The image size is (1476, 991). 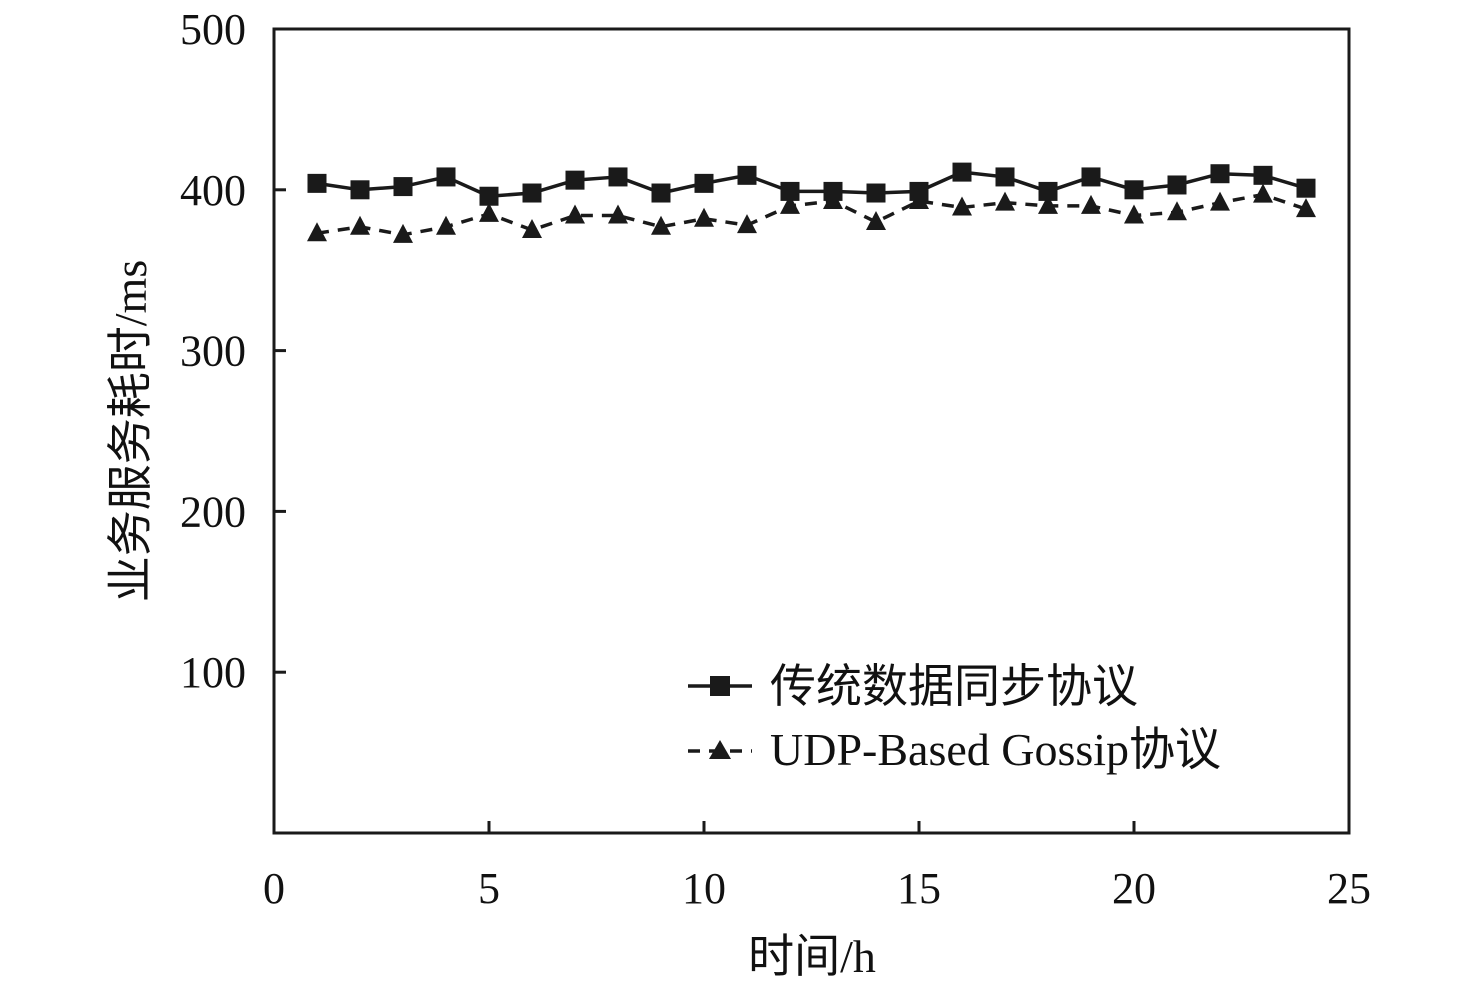 What do you see at coordinates (954, 718) in the screenshot?
I see `legend: 传统数据同步协议 UDP-Based Gossip协议` at bounding box center [954, 718].